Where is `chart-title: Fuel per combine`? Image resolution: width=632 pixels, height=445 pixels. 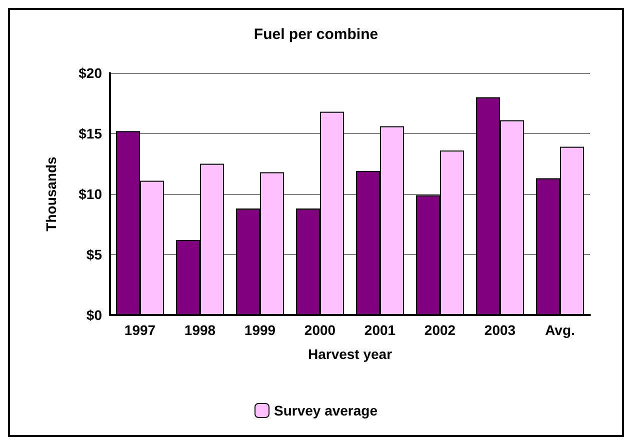 chart-title: Fuel per combine is located at coordinates (316, 34).